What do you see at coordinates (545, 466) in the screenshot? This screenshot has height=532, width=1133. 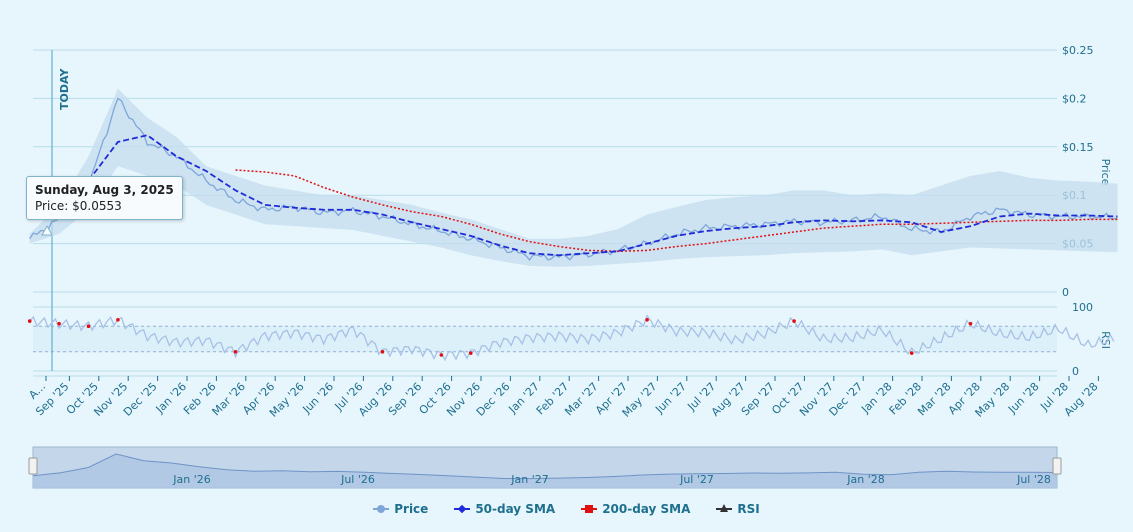 I see `navigator-line` at bounding box center [545, 466].